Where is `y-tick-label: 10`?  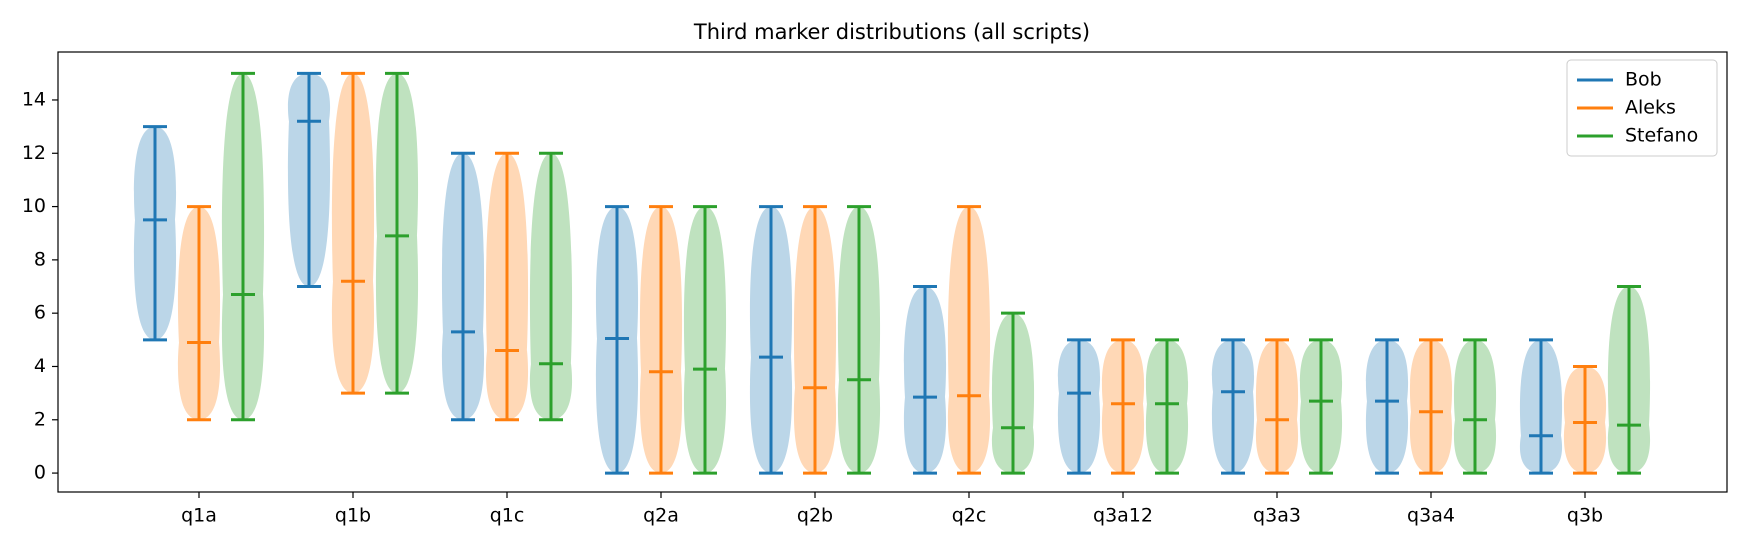 y-tick-label: 10 is located at coordinates (34, 206).